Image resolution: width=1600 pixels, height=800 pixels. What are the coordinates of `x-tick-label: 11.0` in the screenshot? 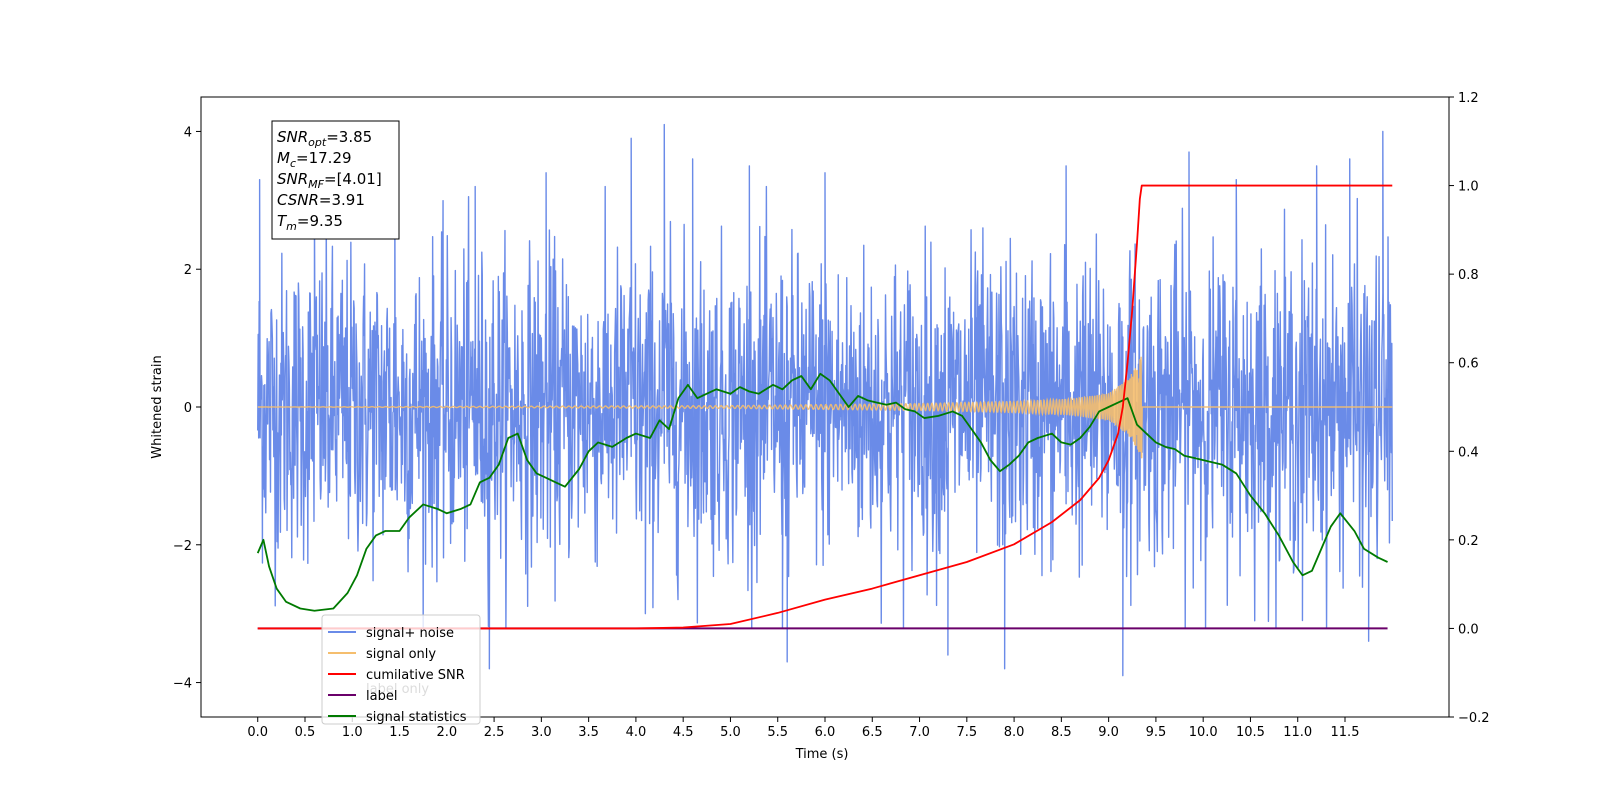 It's located at (1297, 732).